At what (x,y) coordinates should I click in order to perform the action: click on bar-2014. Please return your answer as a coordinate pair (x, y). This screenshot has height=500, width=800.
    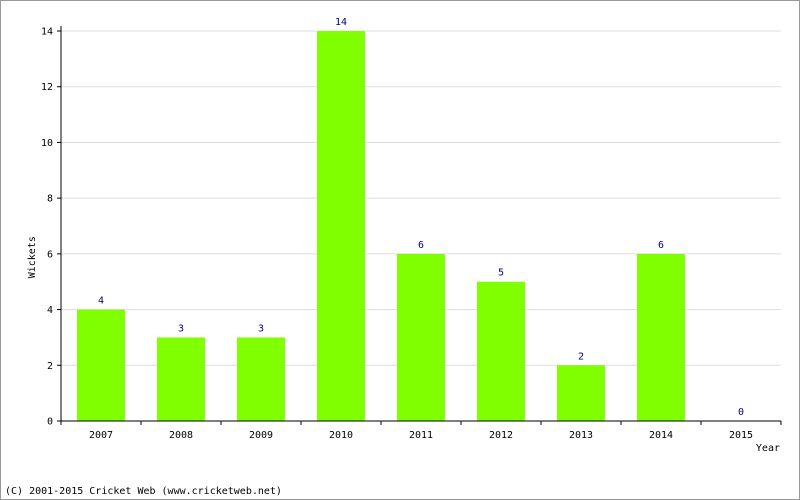
    Looking at the image, I should click on (661, 337).